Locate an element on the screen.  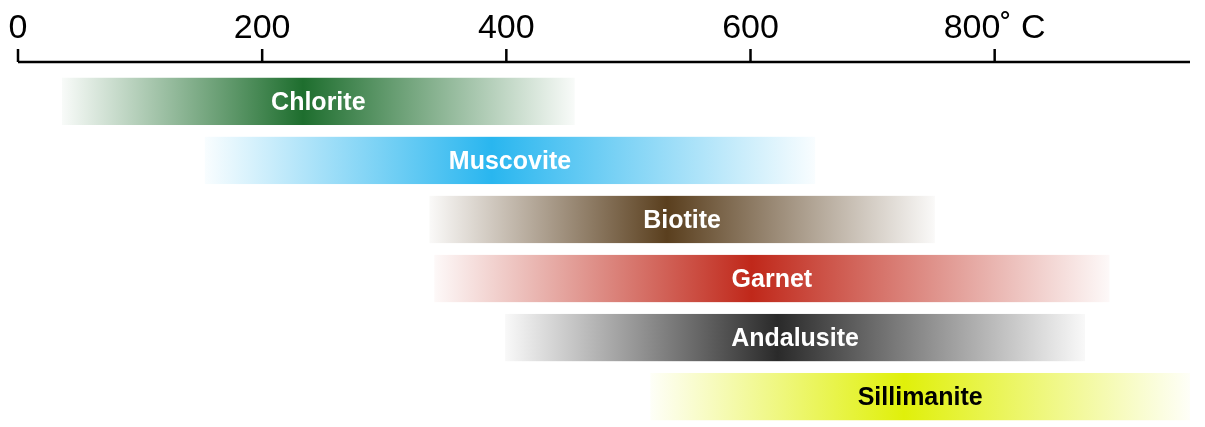
y-tick-label: Garnet is located at coordinates (772, 278).